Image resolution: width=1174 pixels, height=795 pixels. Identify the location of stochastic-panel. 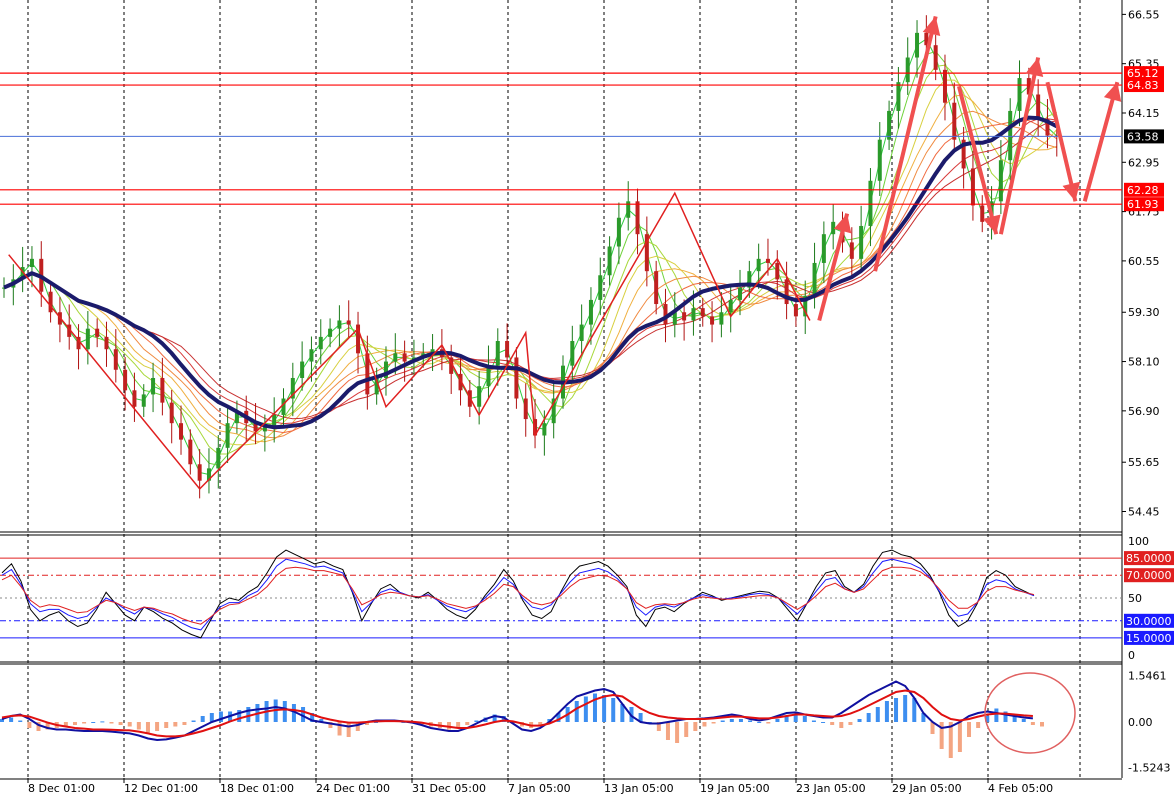
(561, 594).